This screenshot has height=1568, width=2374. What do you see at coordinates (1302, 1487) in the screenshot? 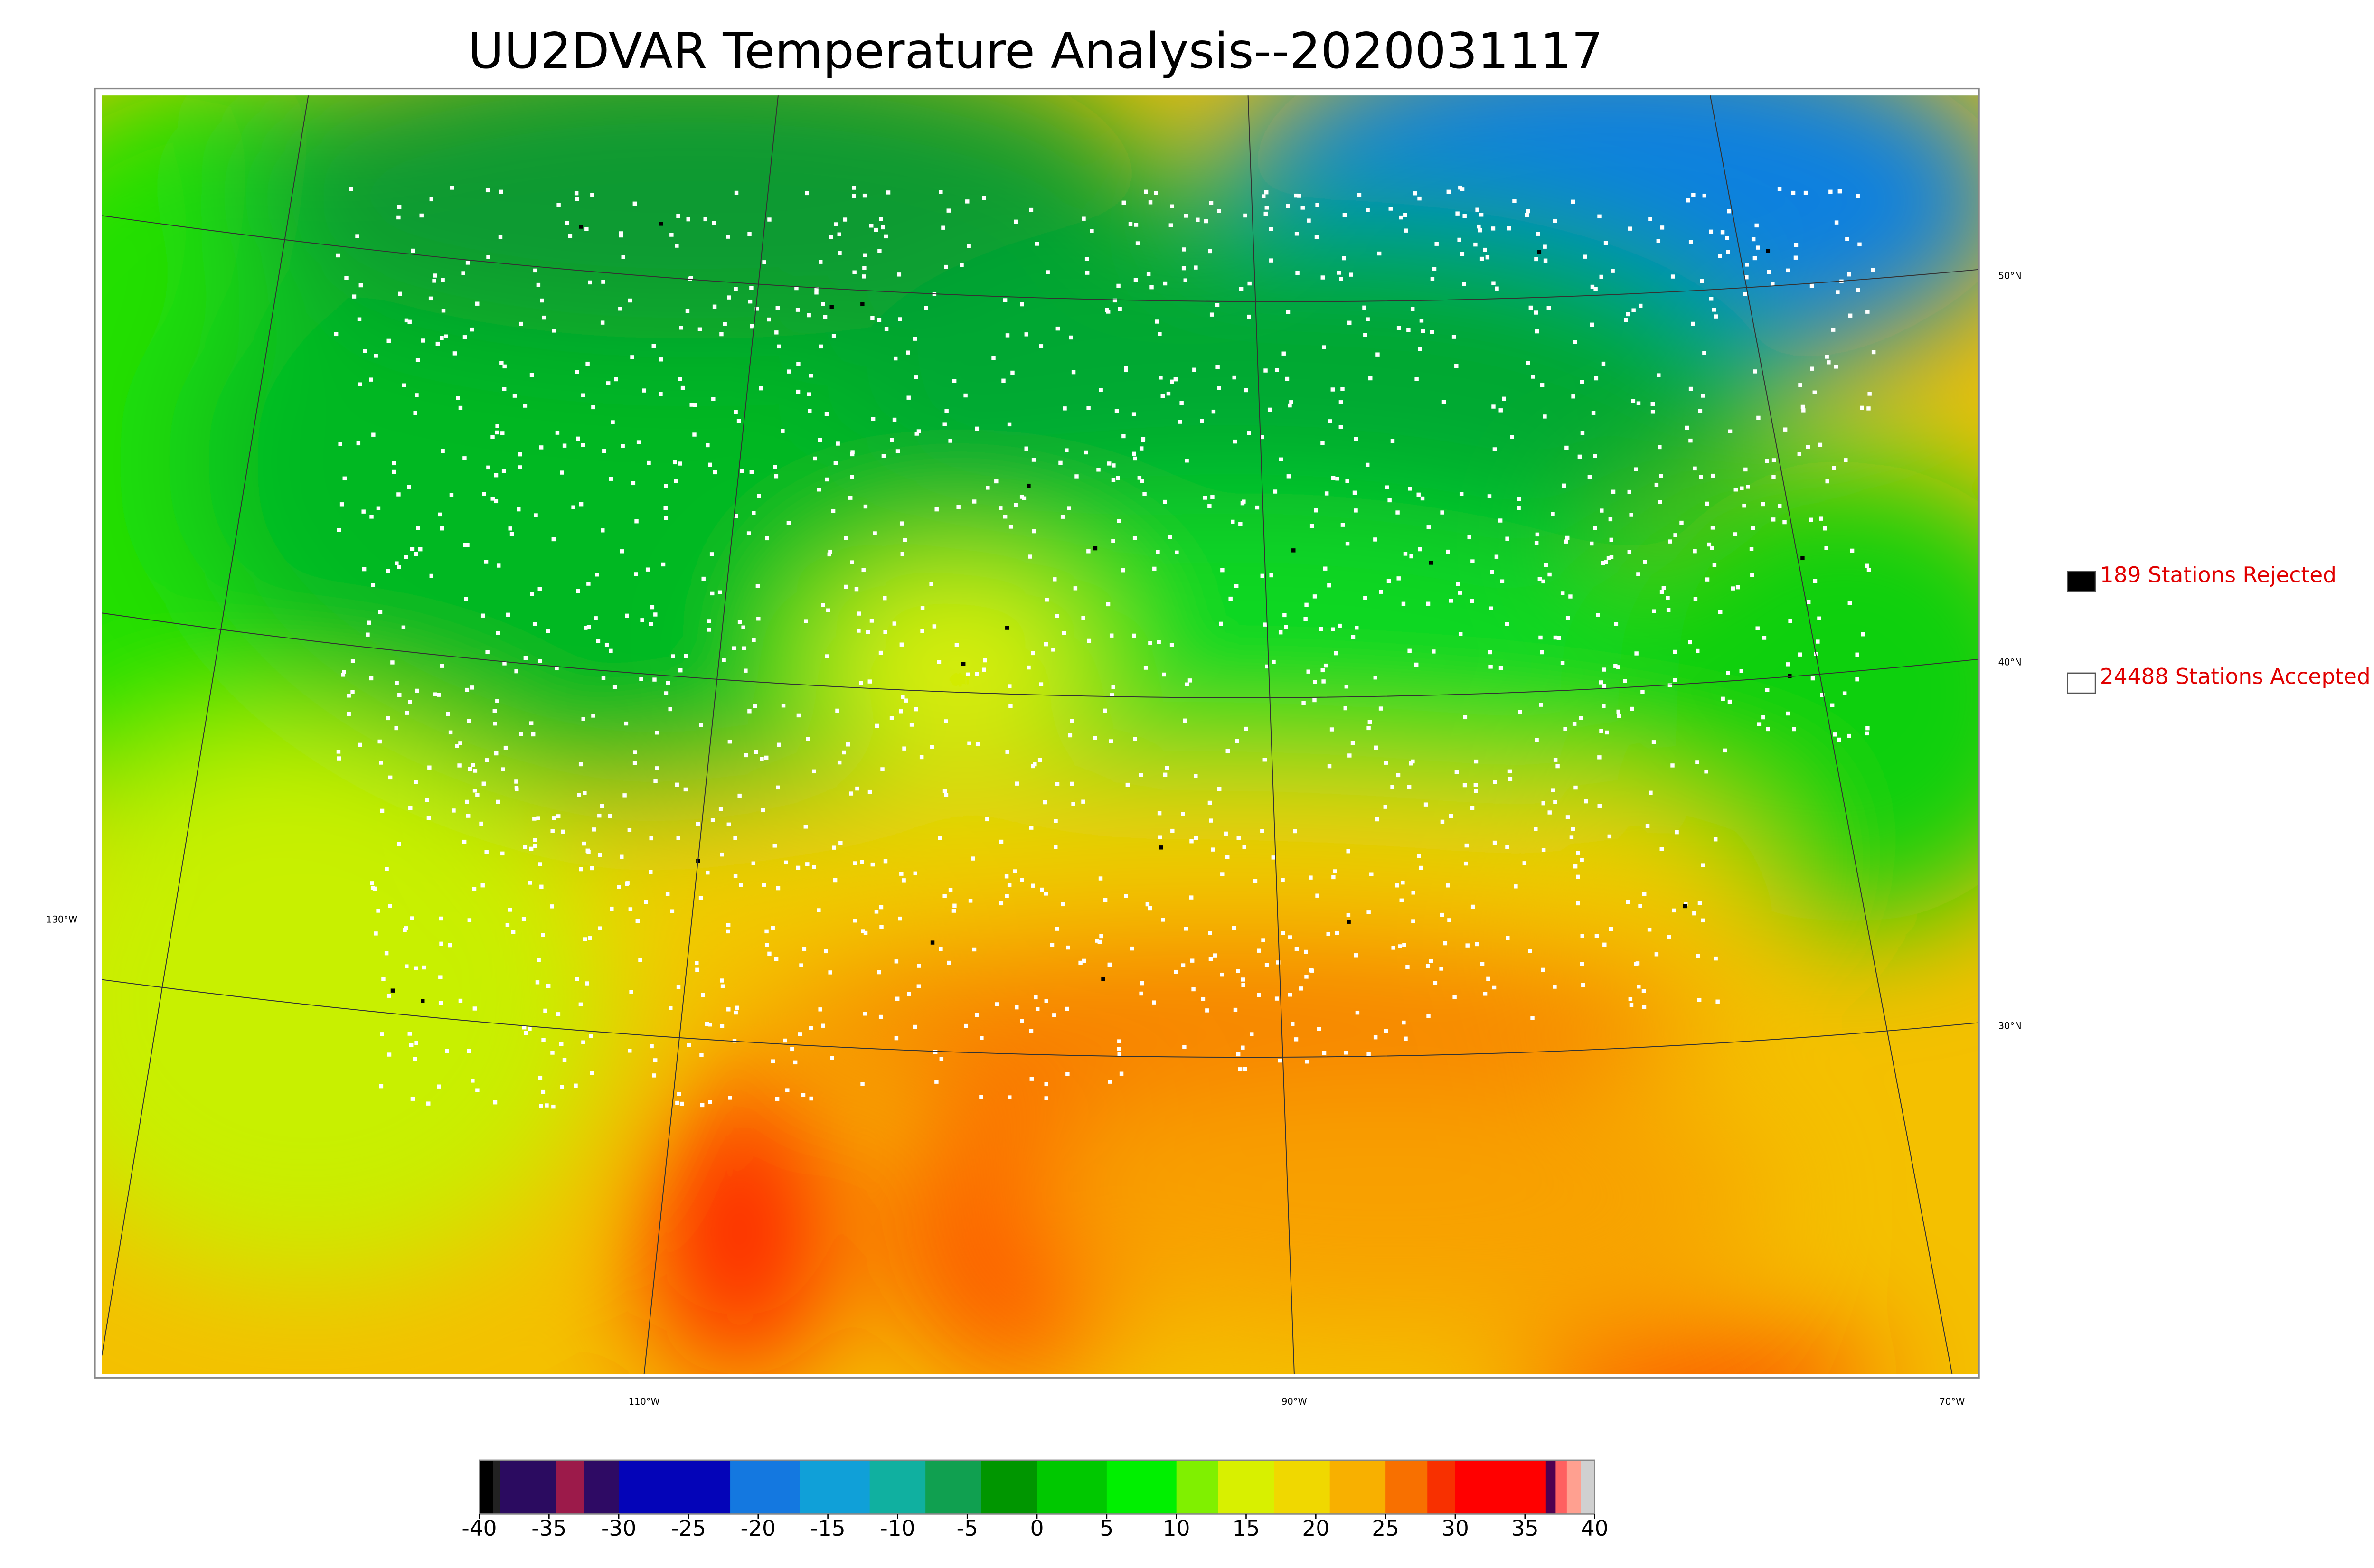
I see `colorbar-segment` at bounding box center [1302, 1487].